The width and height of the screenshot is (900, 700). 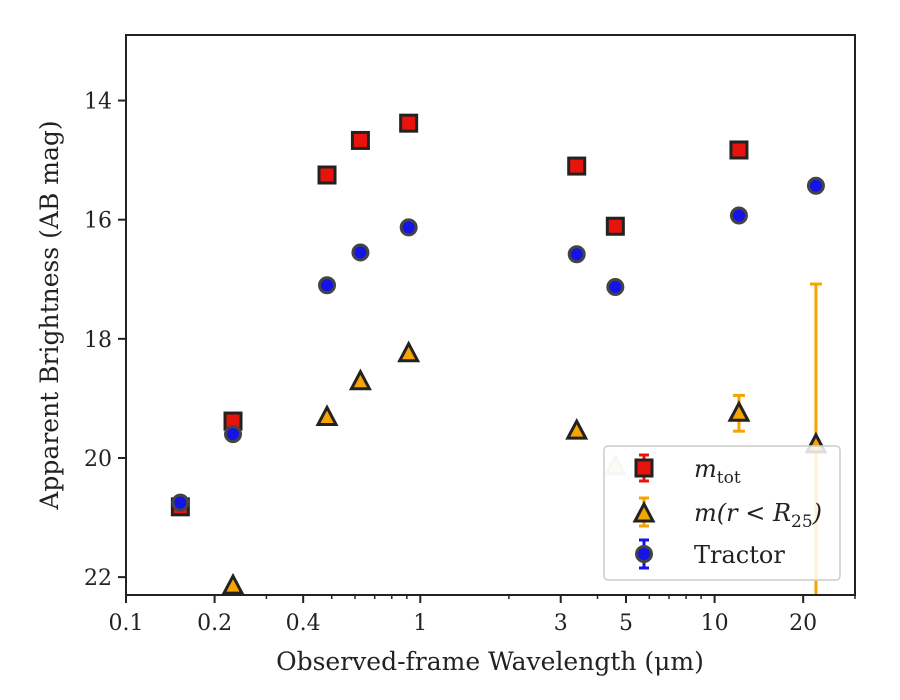 What do you see at coordinates (98, 221) in the screenshot?
I see `y-tick-label: 16` at bounding box center [98, 221].